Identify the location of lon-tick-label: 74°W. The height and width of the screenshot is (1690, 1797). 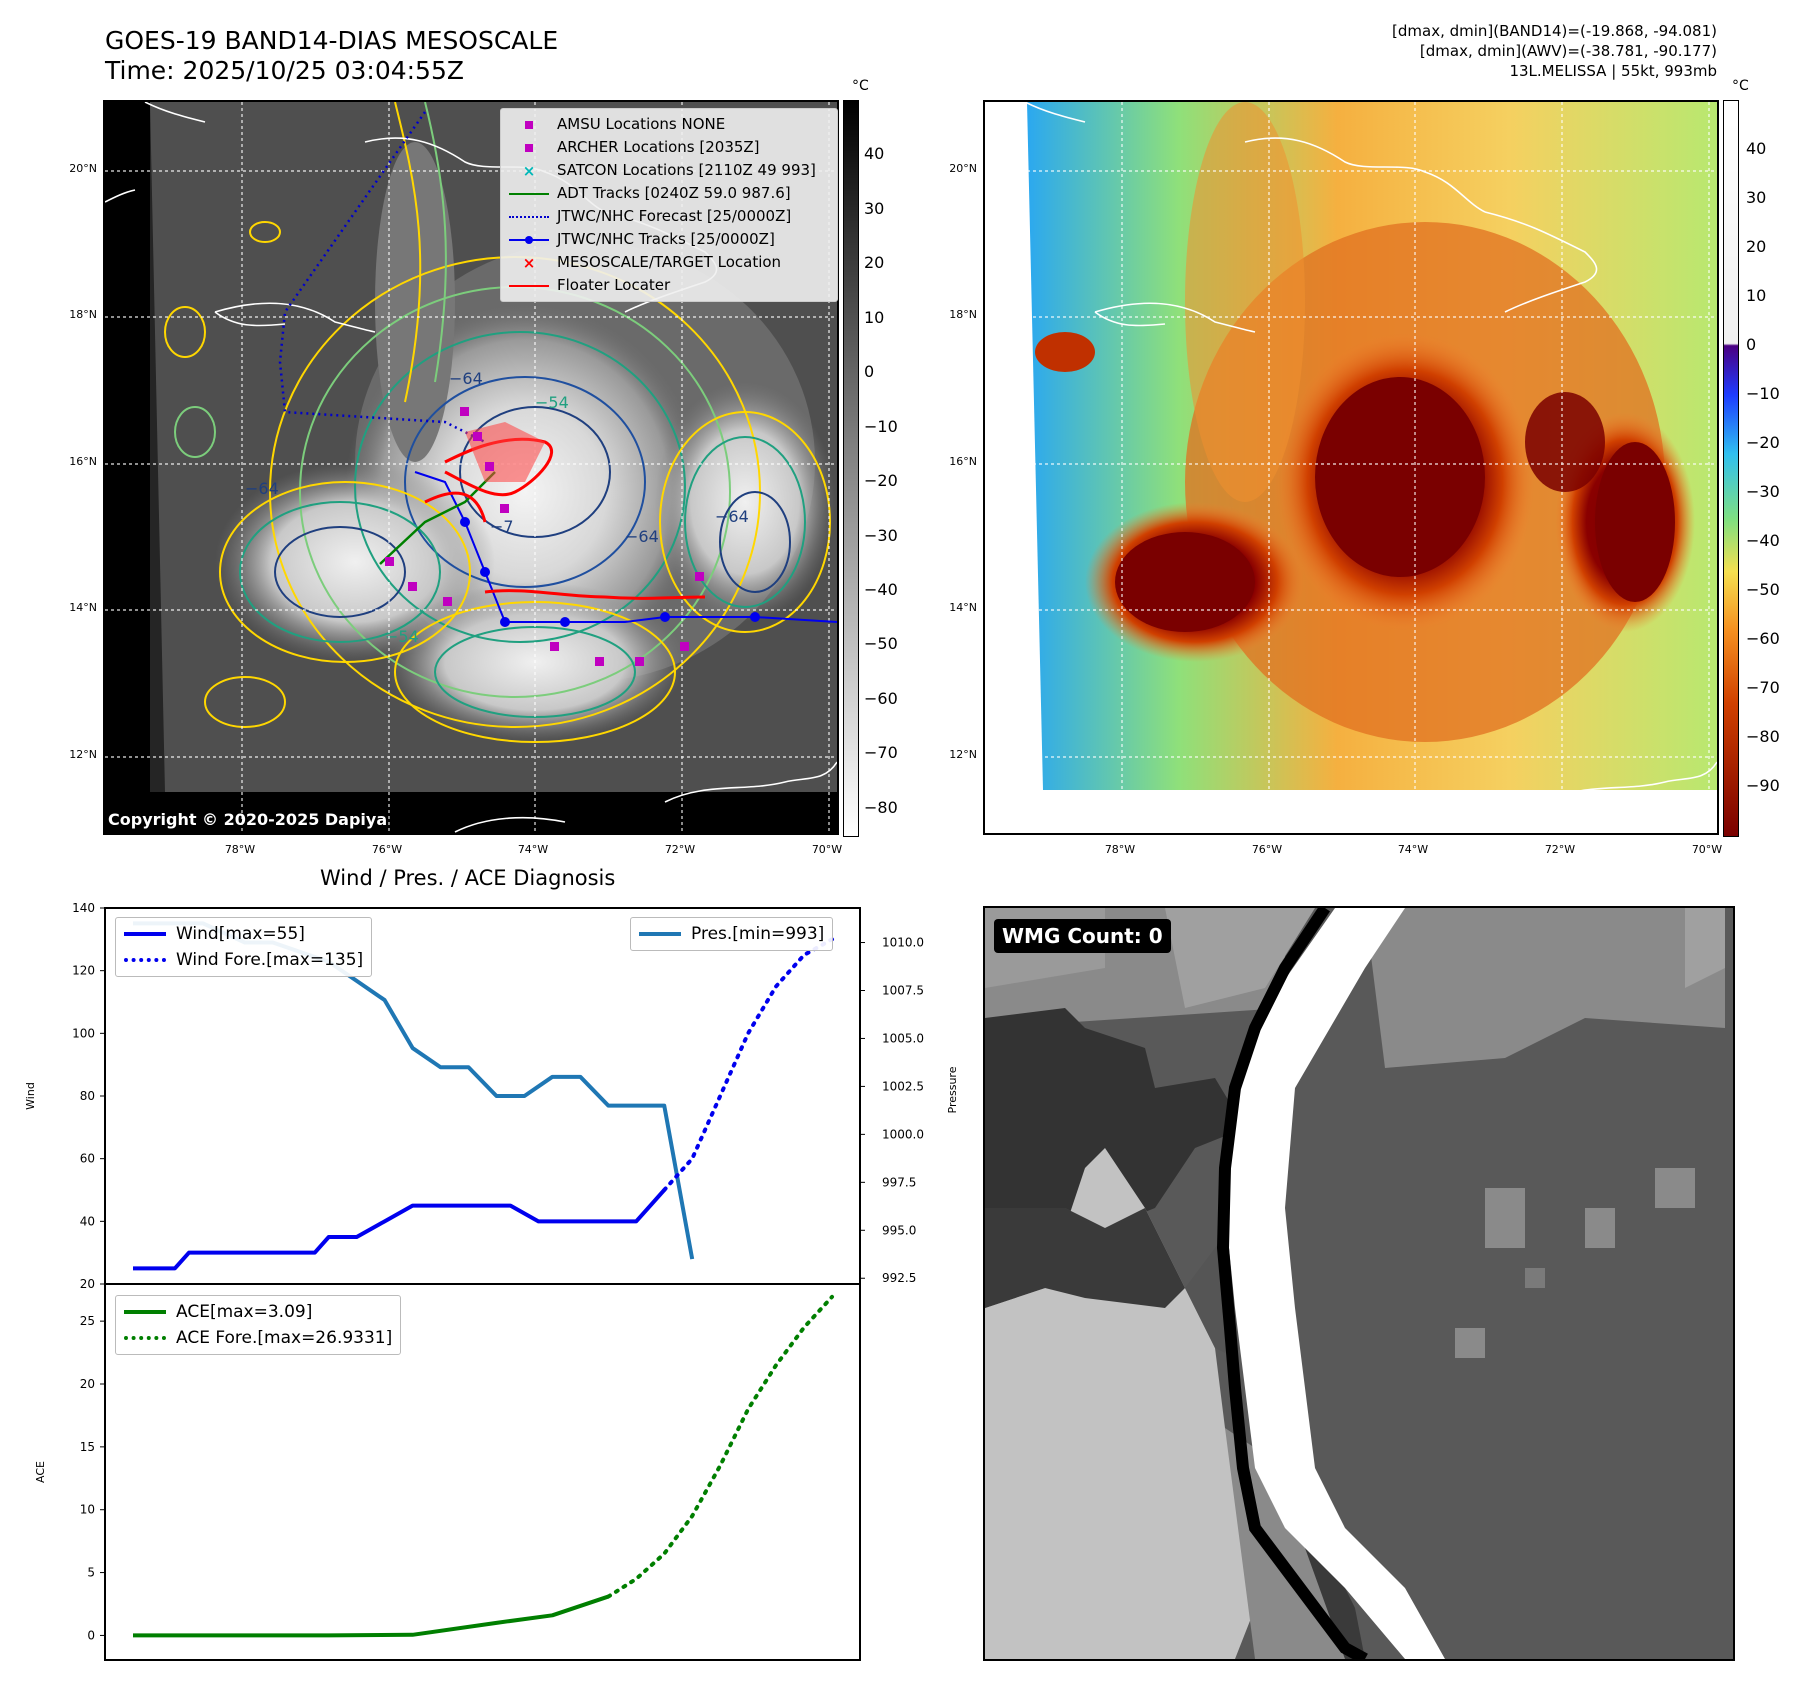
(533, 849).